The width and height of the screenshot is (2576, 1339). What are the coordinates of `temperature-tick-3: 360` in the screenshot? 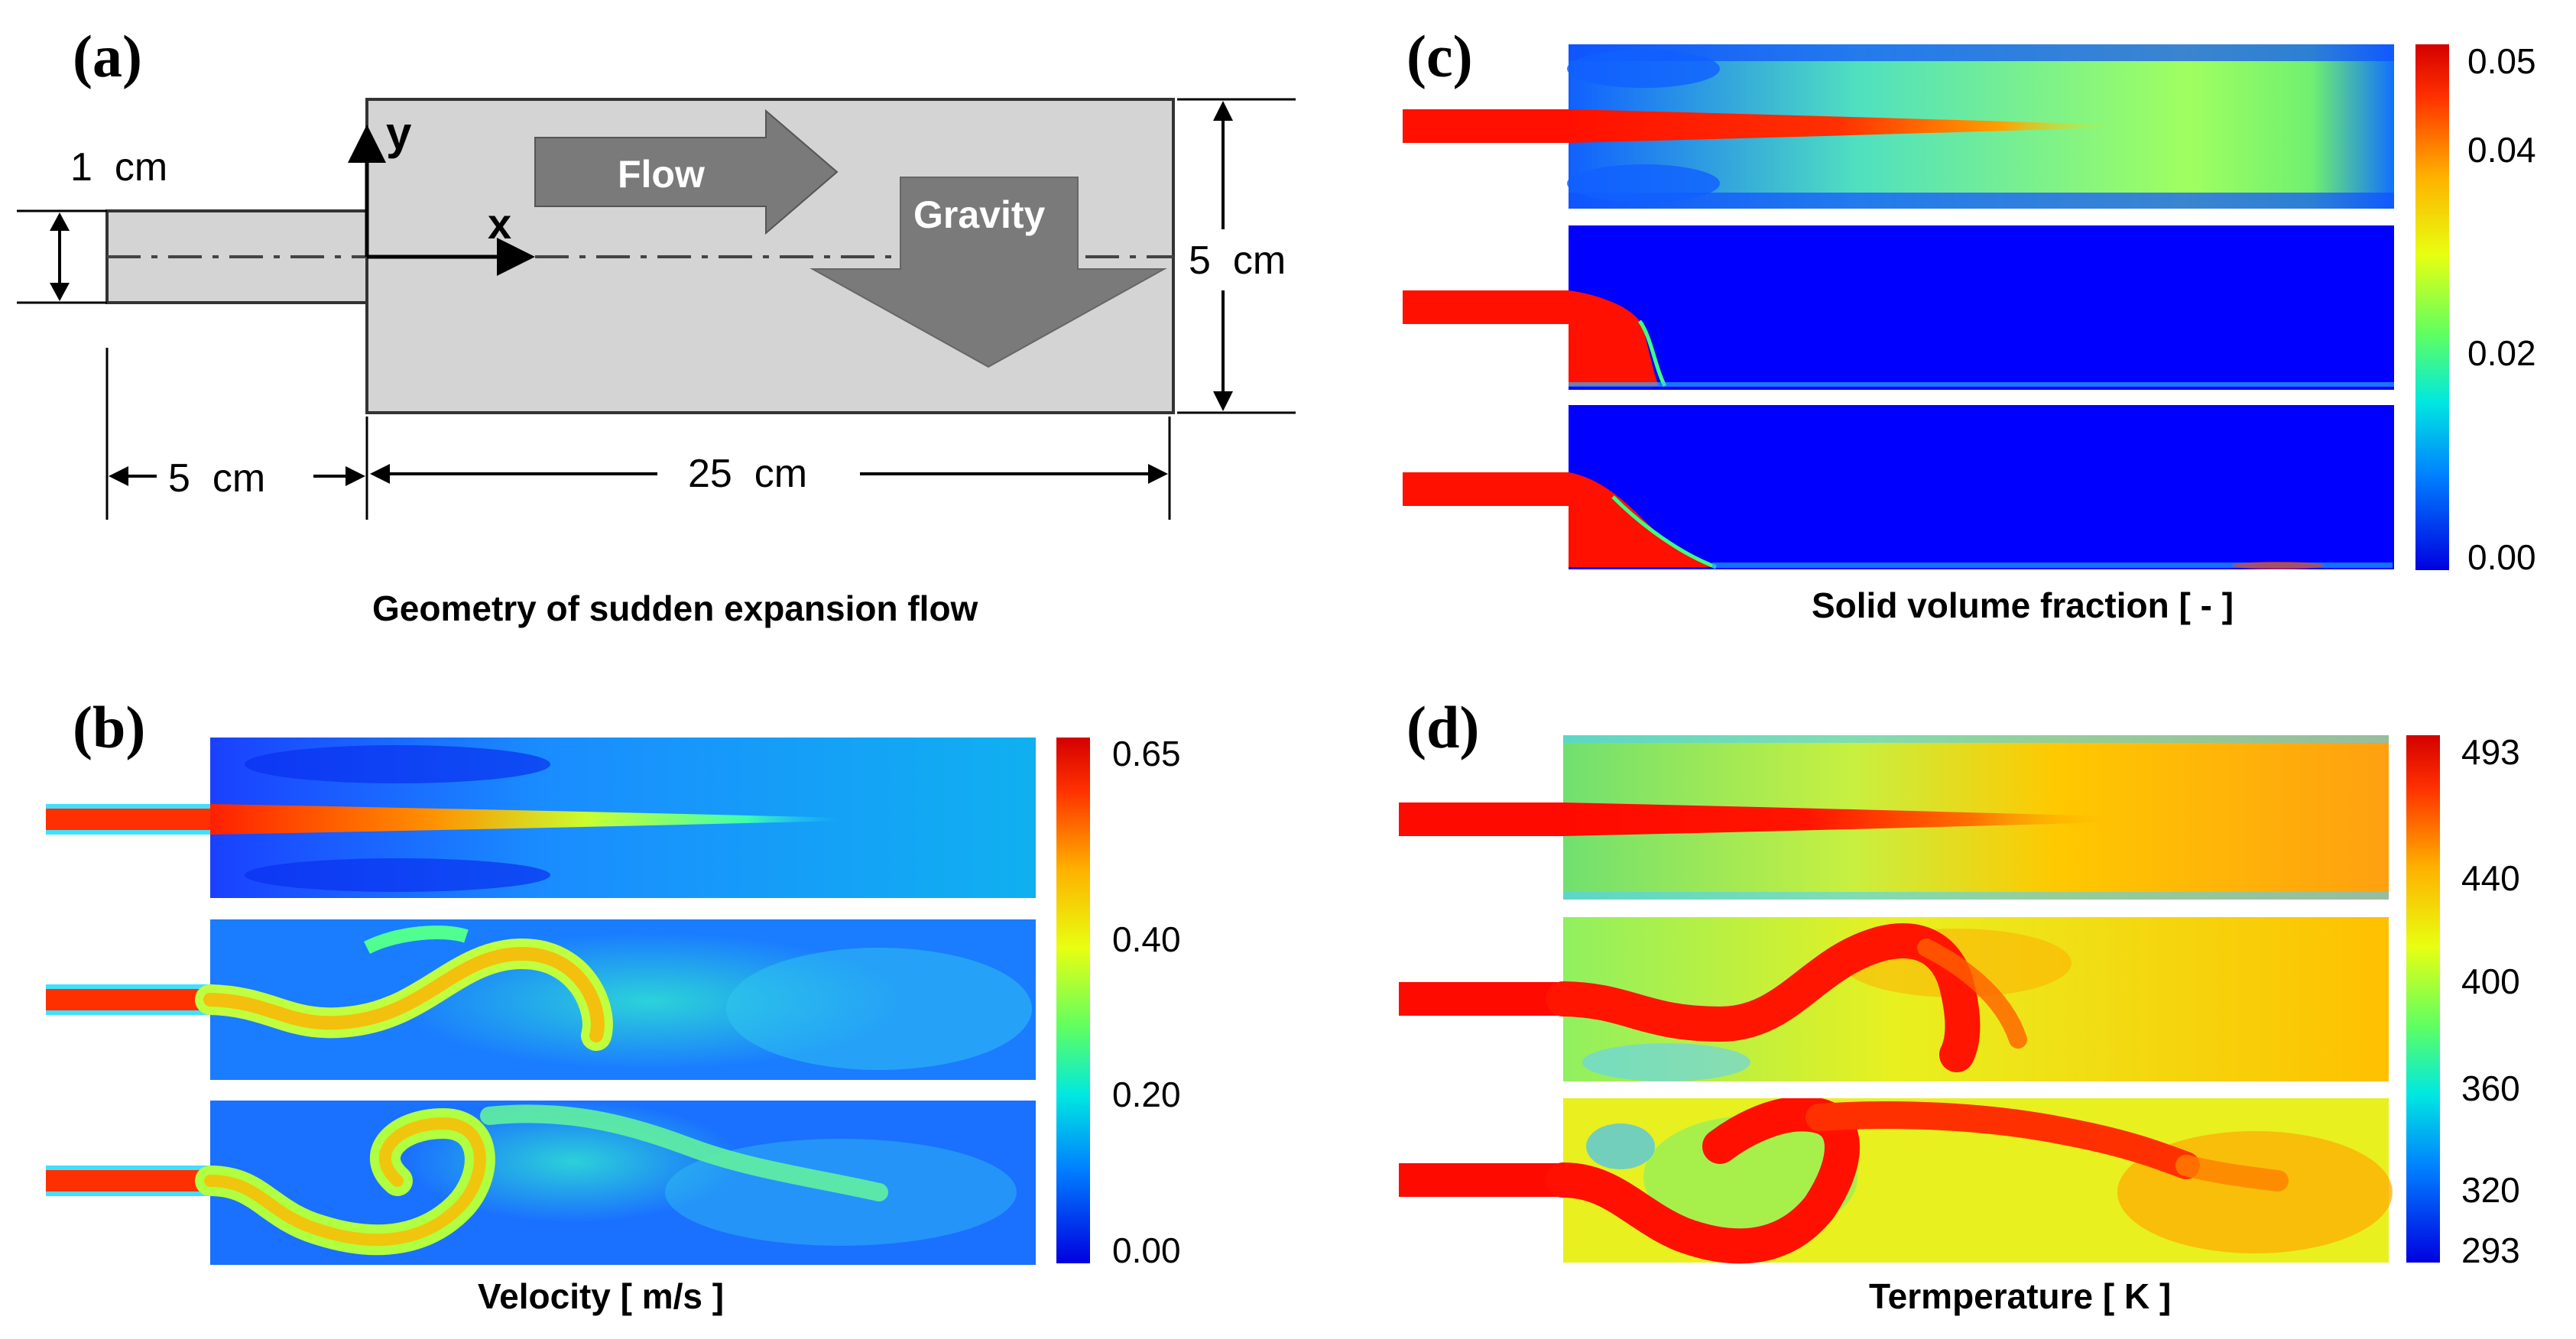 It's located at (2490, 1088).